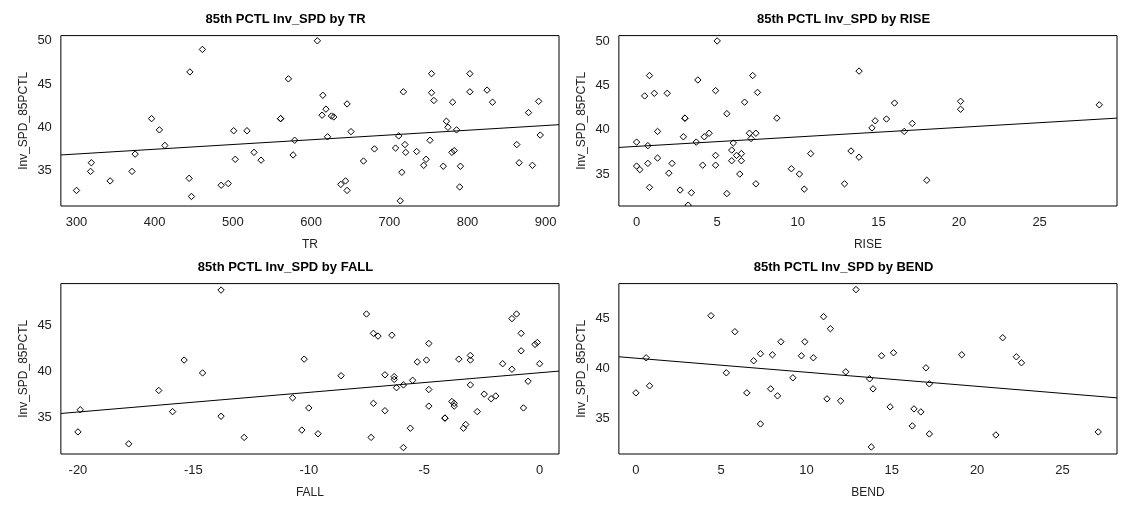  I want to click on x-axis-title: FALL, so click(310, 492).